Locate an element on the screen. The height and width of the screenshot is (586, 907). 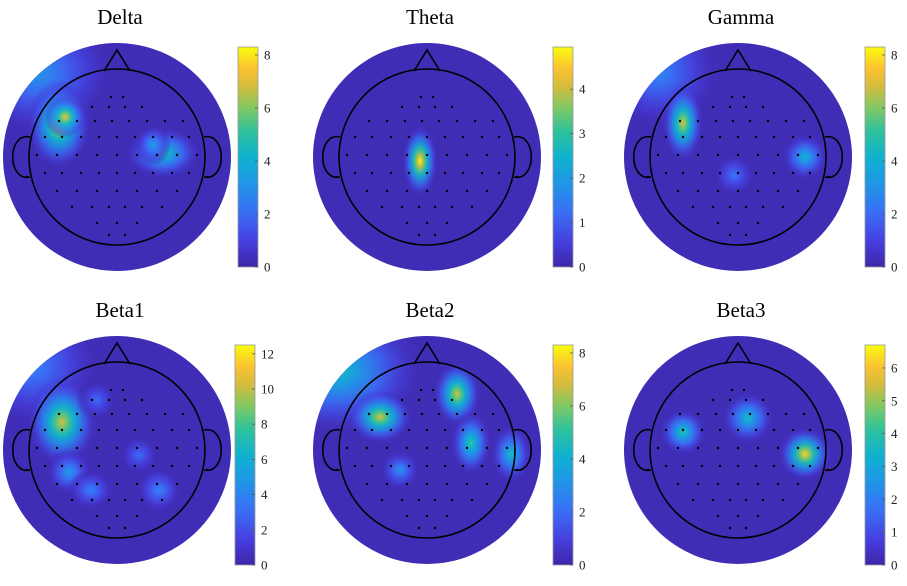
nose-outline is located at coordinates (738, 60).